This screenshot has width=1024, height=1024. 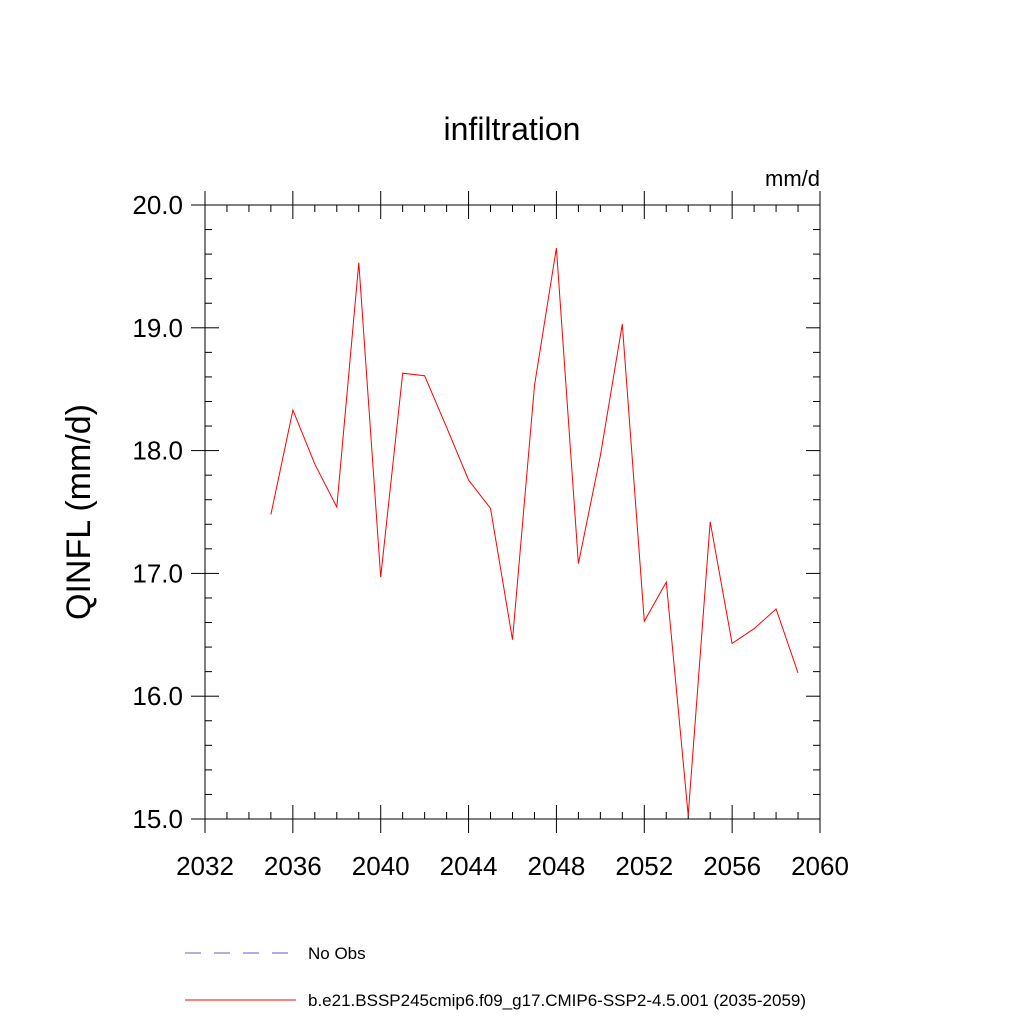 I want to click on chart-title: infiltration, so click(x=512, y=129).